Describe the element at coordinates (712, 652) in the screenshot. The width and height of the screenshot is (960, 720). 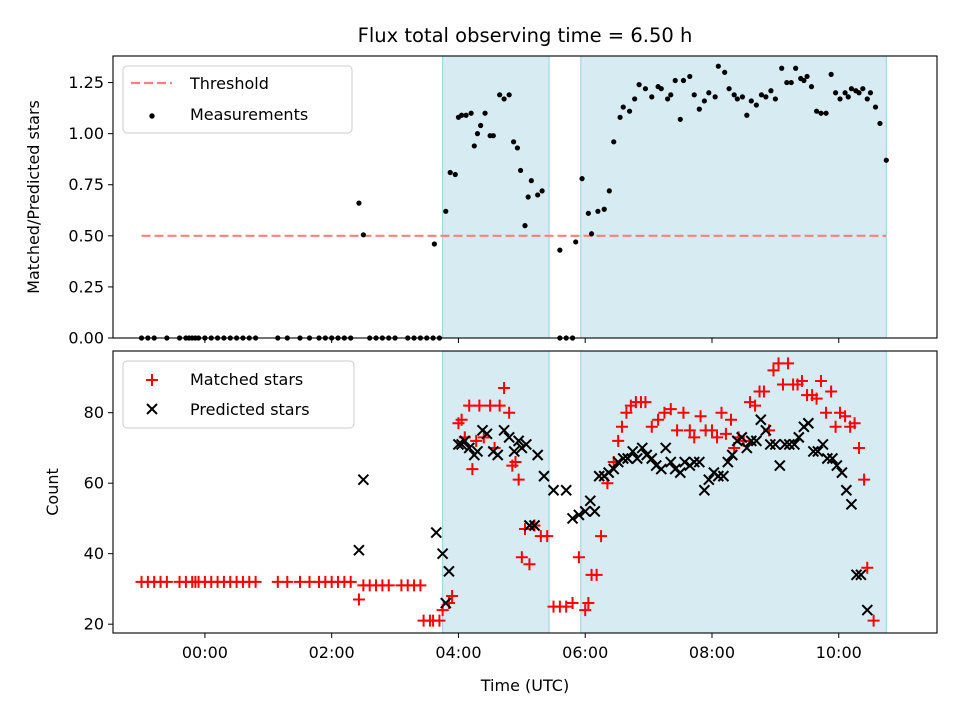
I see `x-tick-label: 08:00` at that location.